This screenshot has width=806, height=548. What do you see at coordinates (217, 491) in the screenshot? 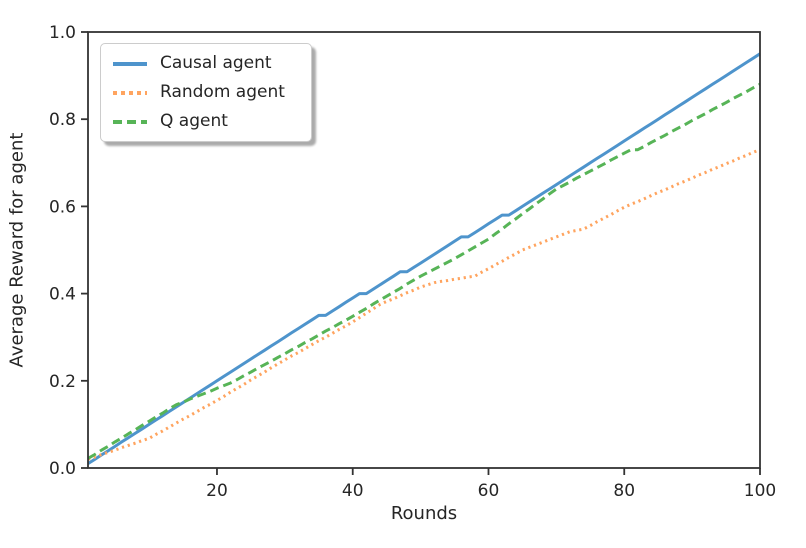
I see `x-tick-label: 20` at bounding box center [217, 491].